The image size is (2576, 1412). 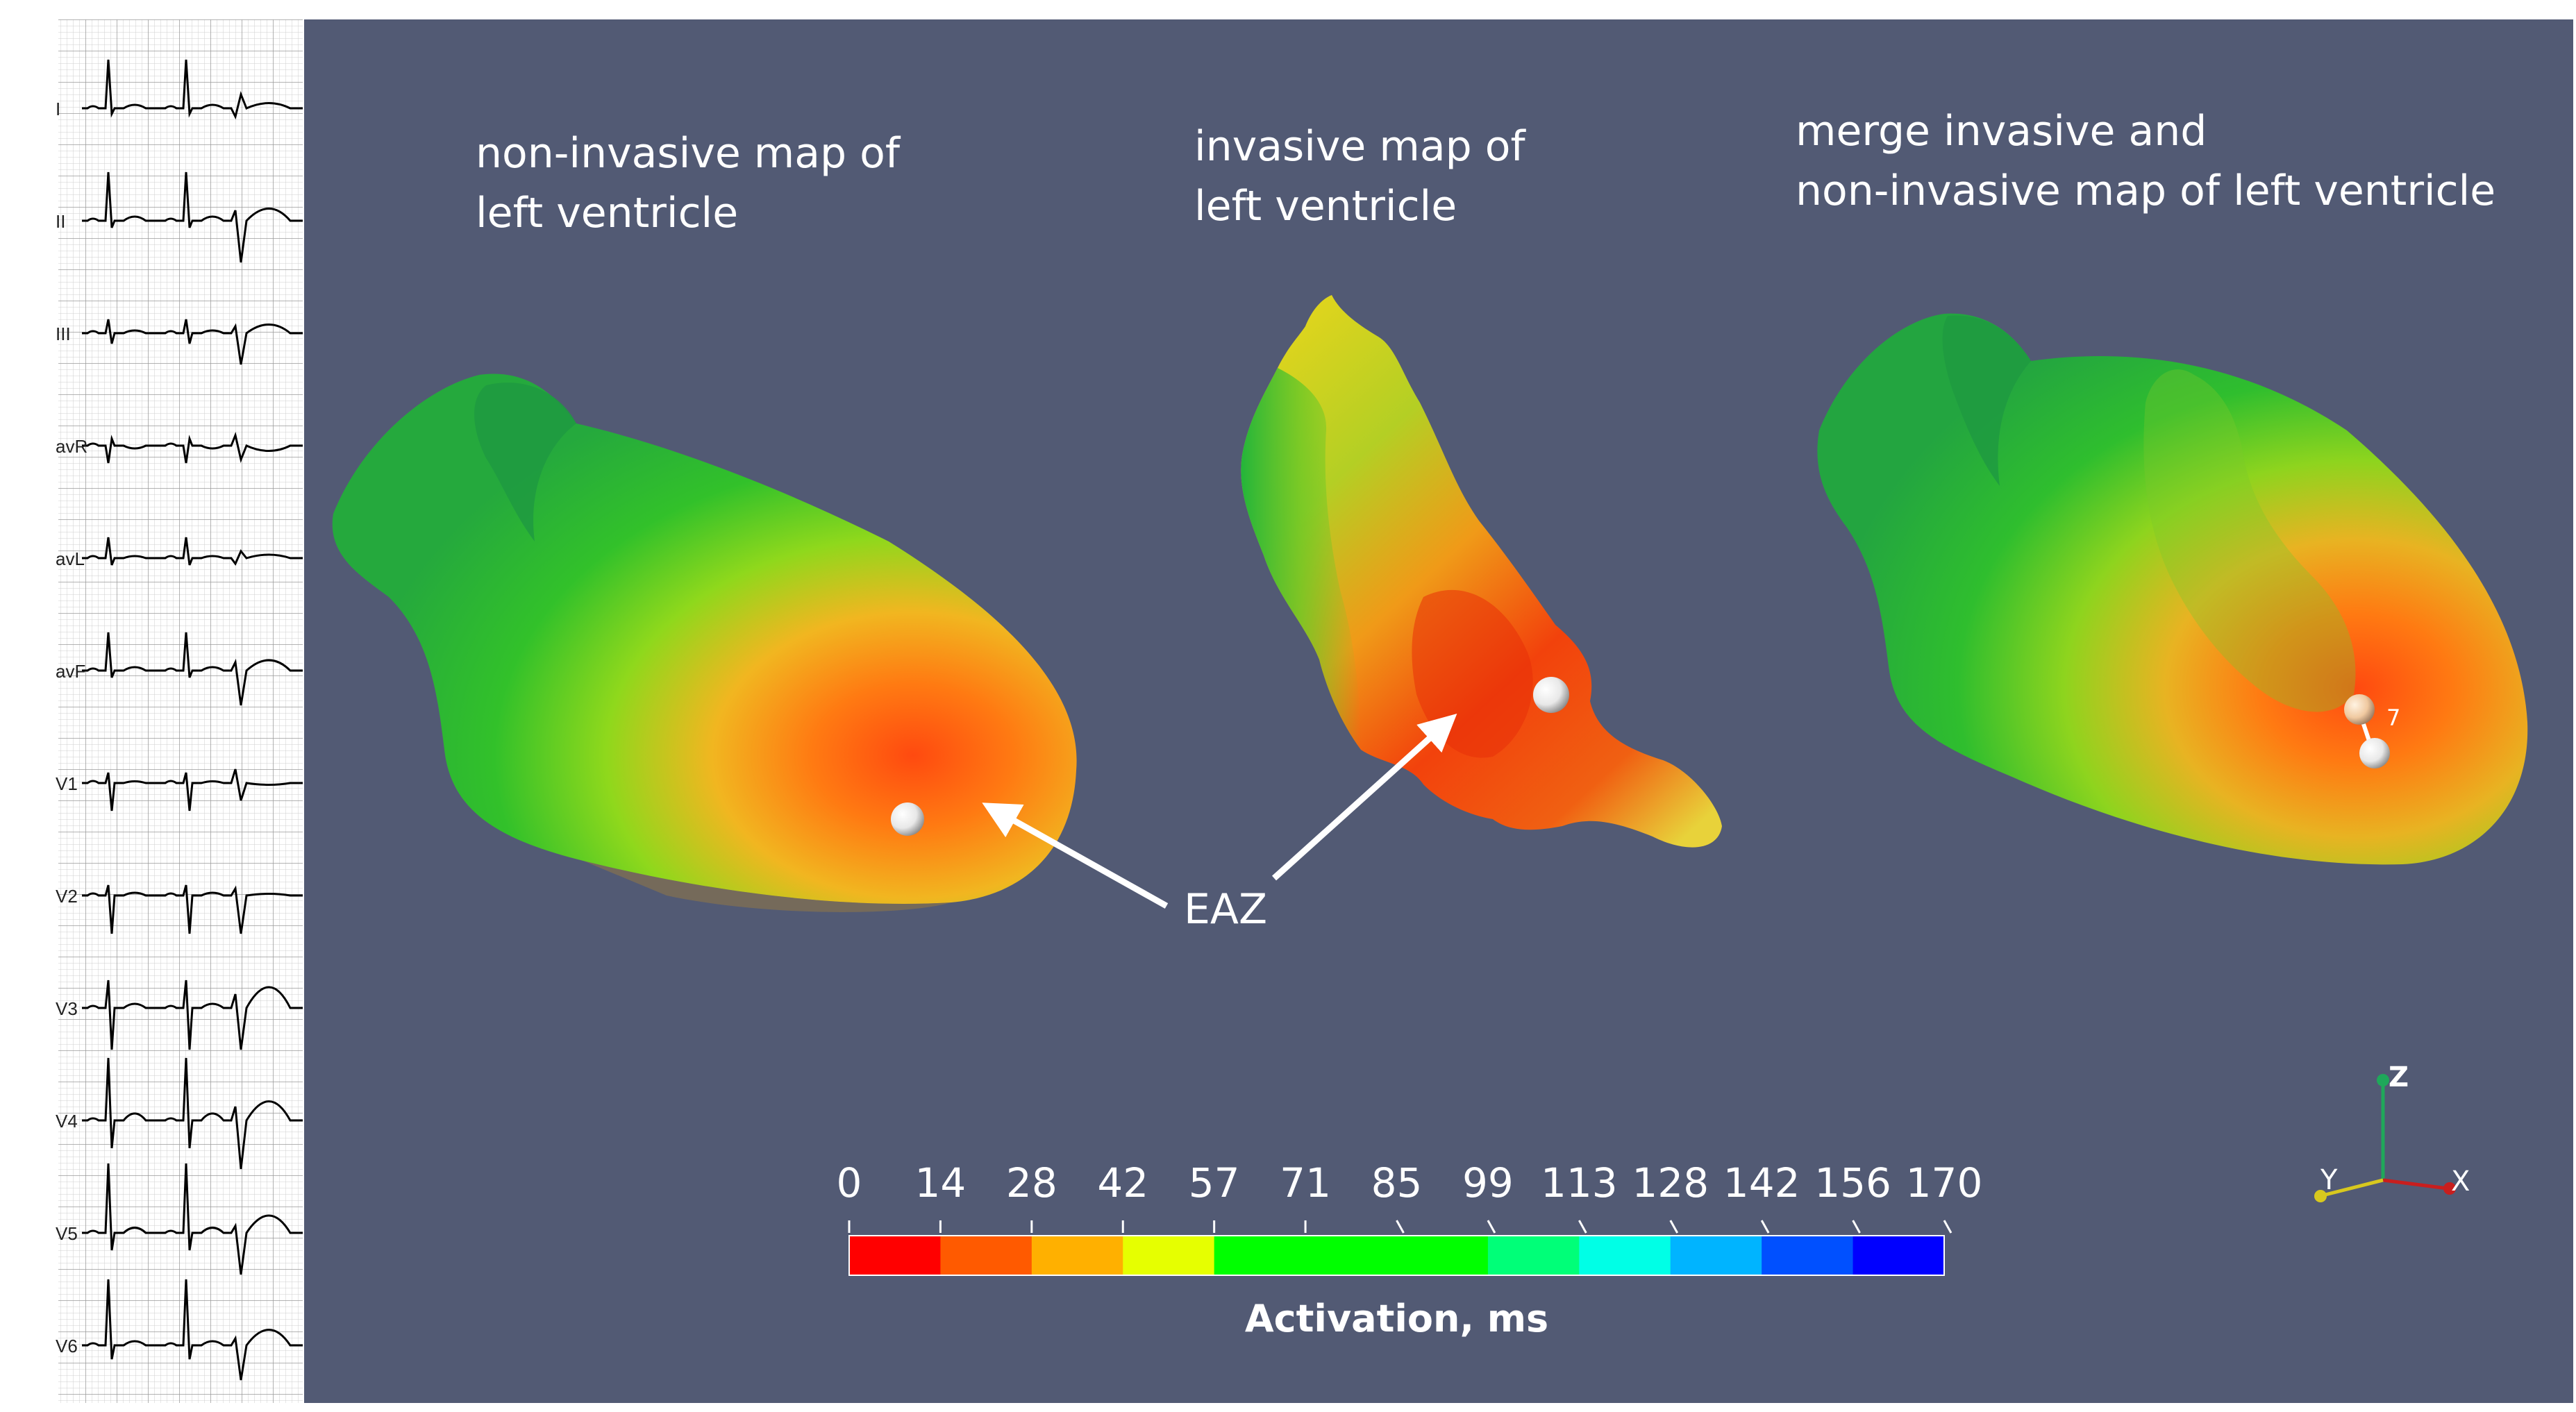 What do you see at coordinates (704, 642) in the screenshot?
I see `noninvasive-lv-model` at bounding box center [704, 642].